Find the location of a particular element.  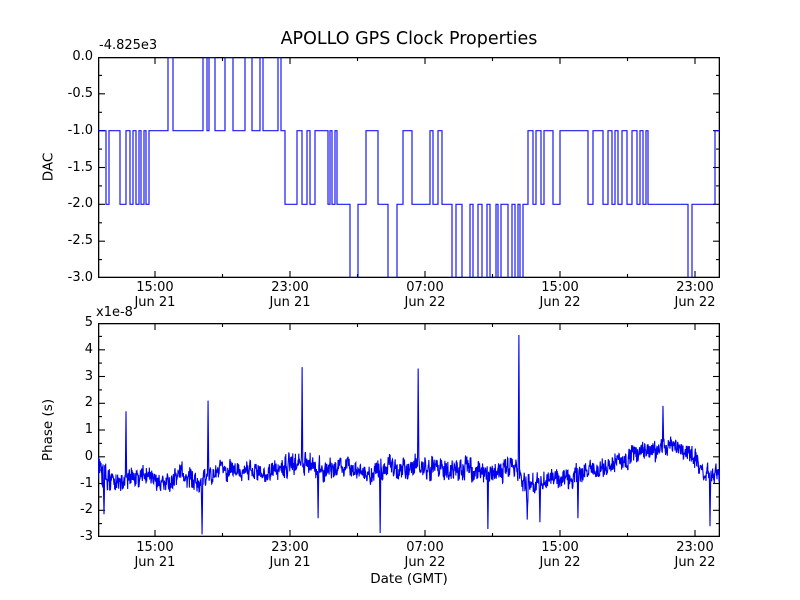

dac-ytick-label: -2.0 is located at coordinates (80, 204).